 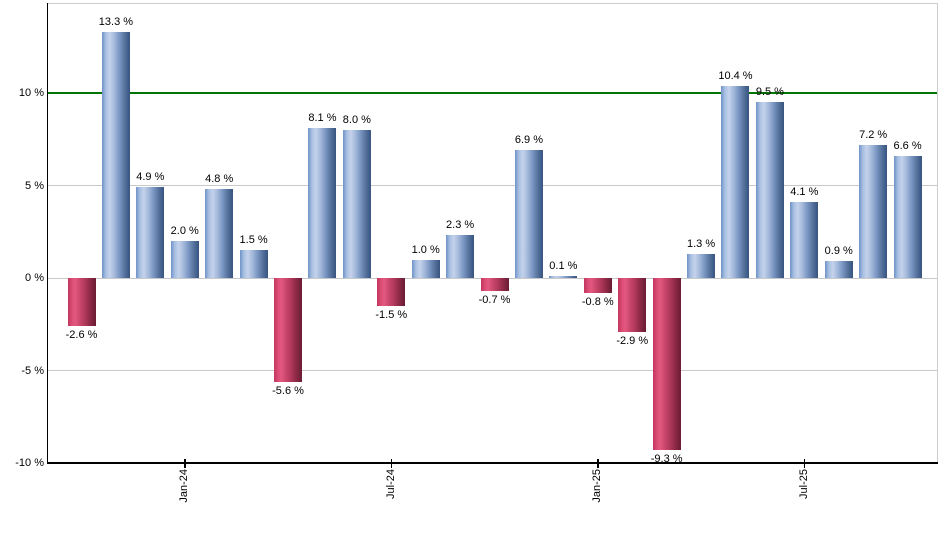 I want to click on x-tick-label: Jan-24, so click(x=184, y=486).